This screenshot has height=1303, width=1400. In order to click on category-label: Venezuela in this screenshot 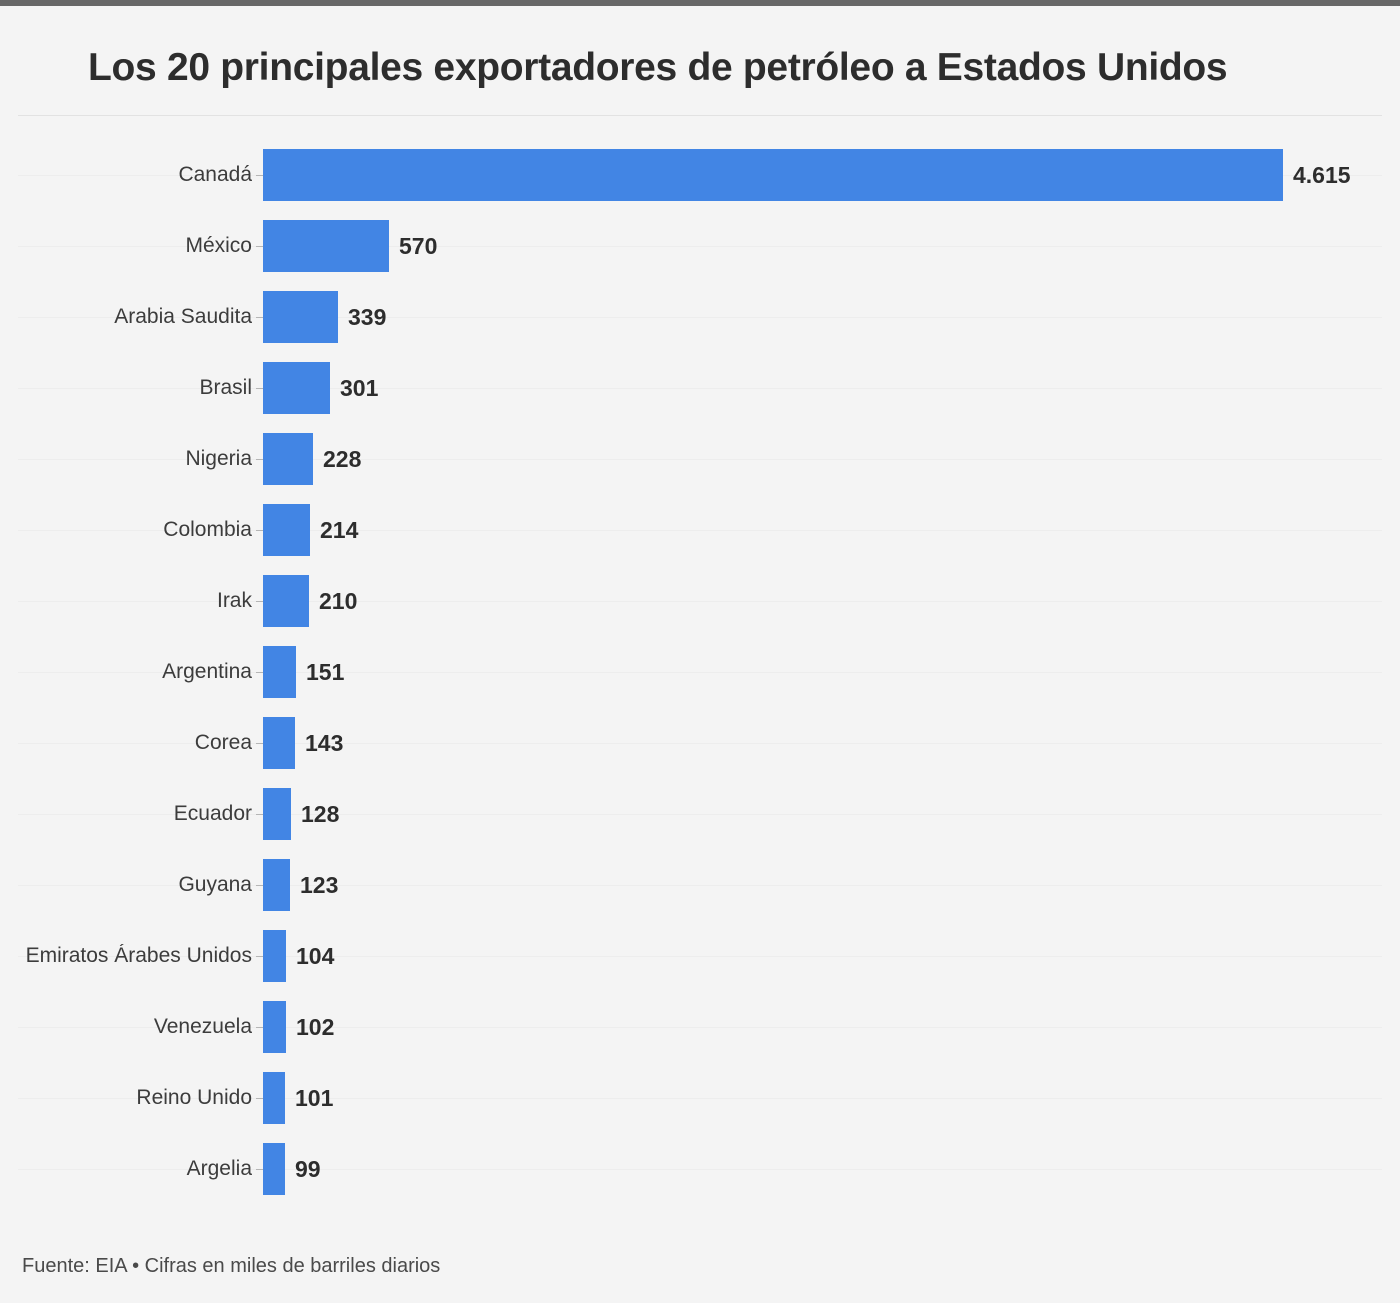, I will do `click(202, 1026)`.